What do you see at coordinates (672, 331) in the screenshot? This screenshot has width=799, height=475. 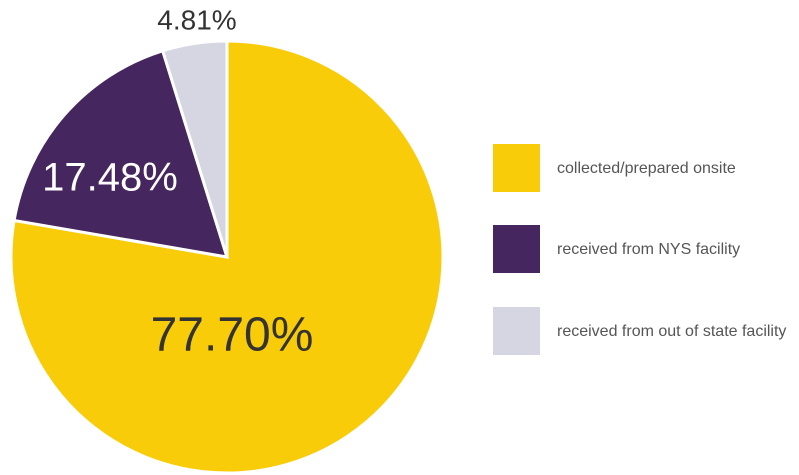 I see `legend-label: received from out of state facility` at bounding box center [672, 331].